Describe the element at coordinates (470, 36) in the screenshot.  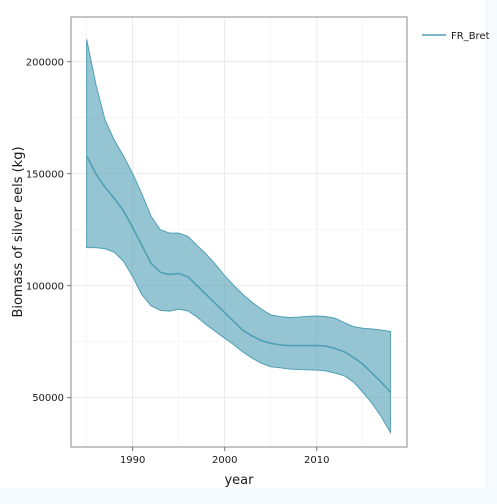
I see `legend-label-fr-bret: FR_Bret` at that location.